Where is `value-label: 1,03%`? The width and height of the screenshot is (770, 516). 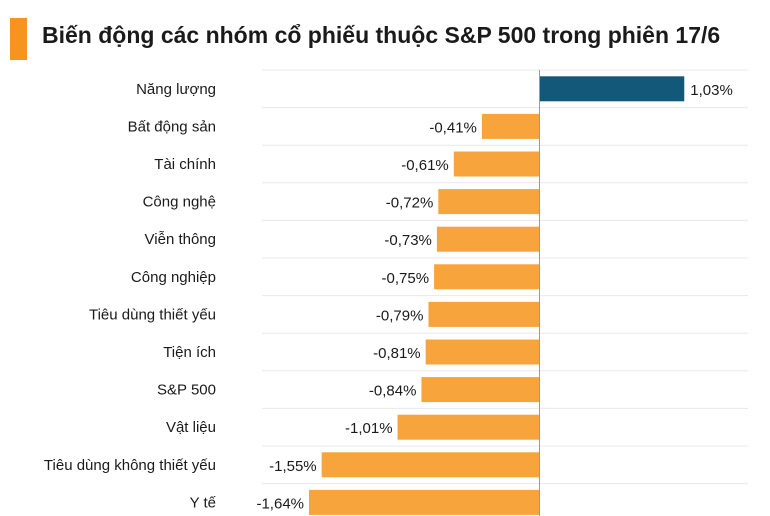 value-label: 1,03% is located at coordinates (711, 90).